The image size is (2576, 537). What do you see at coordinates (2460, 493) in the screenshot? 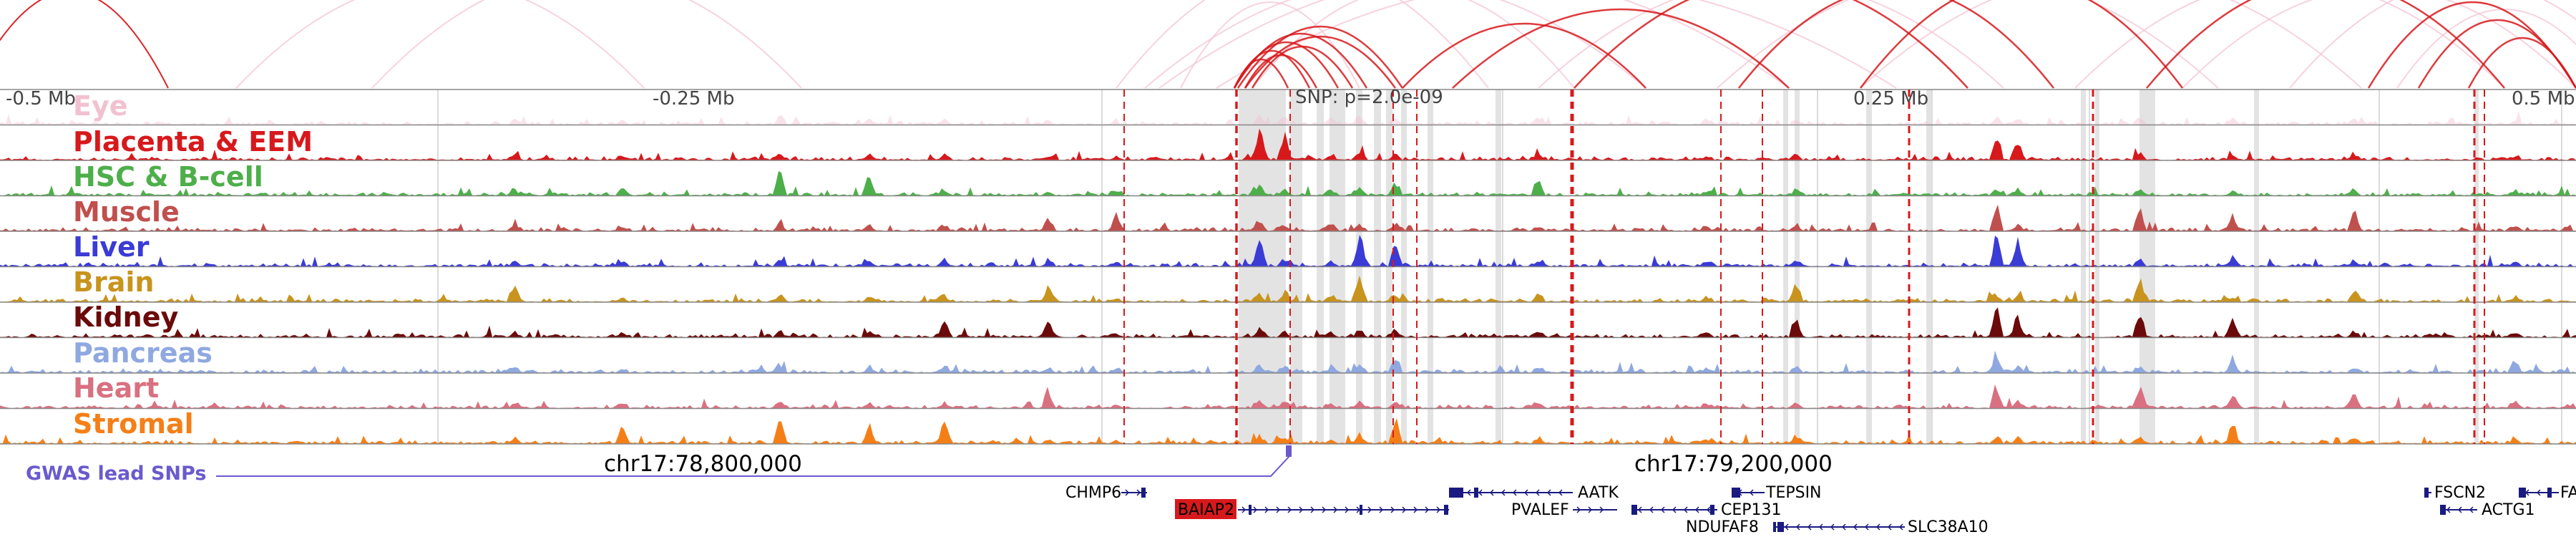
I see `gene-label-fscn2: FSCN2` at bounding box center [2460, 493].